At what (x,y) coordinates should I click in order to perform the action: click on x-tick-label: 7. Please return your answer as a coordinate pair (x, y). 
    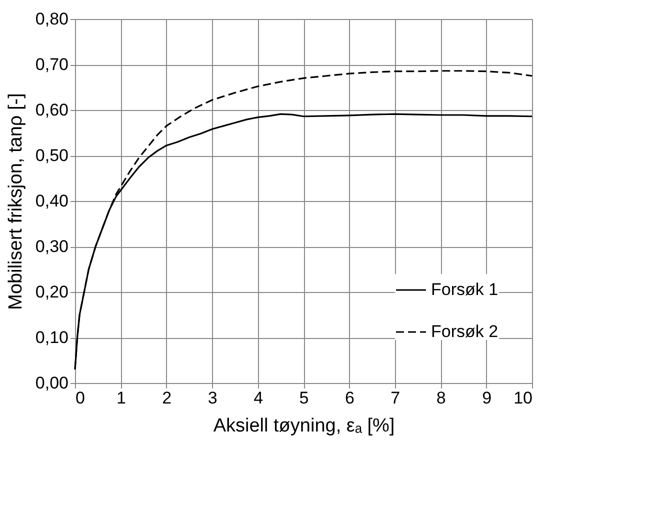
    Looking at the image, I should click on (395, 398).